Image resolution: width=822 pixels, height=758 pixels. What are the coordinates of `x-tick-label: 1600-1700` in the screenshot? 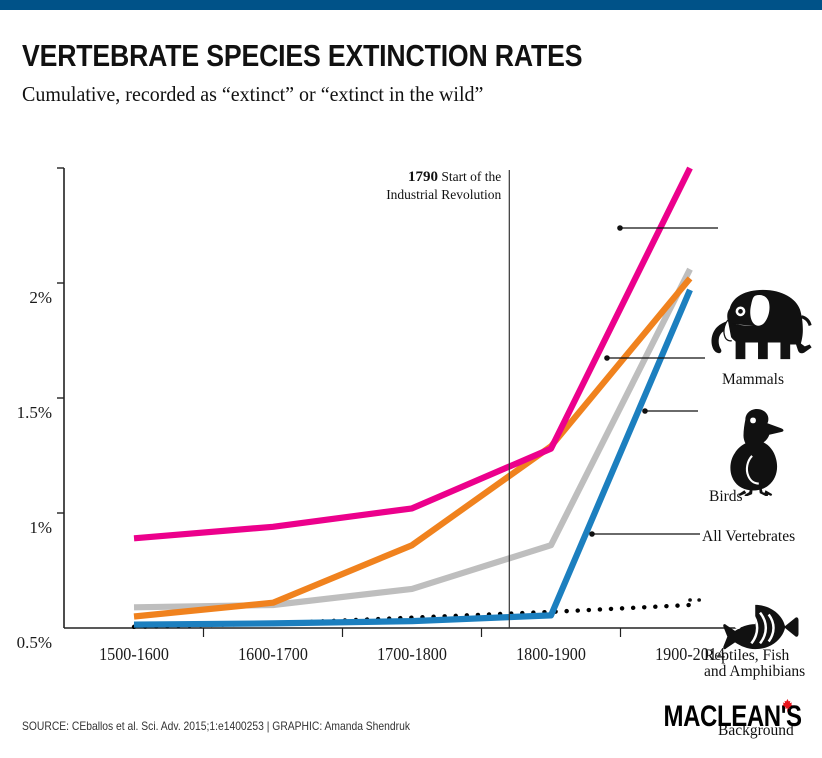 It's located at (273, 654).